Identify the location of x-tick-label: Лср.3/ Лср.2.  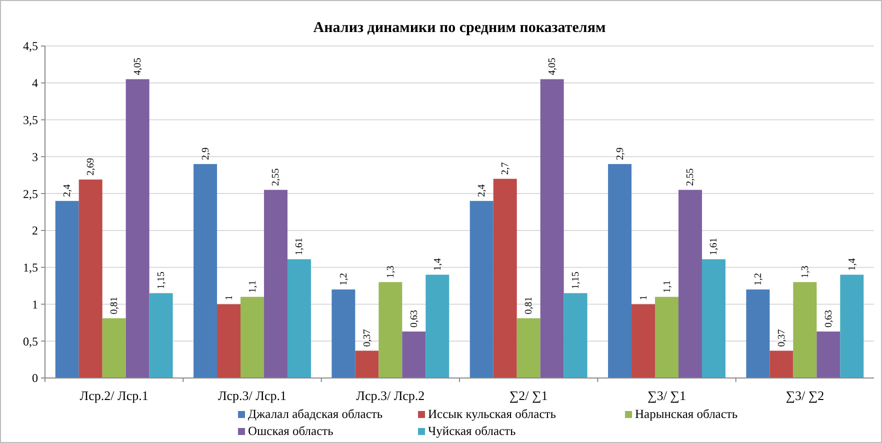
(390, 395).